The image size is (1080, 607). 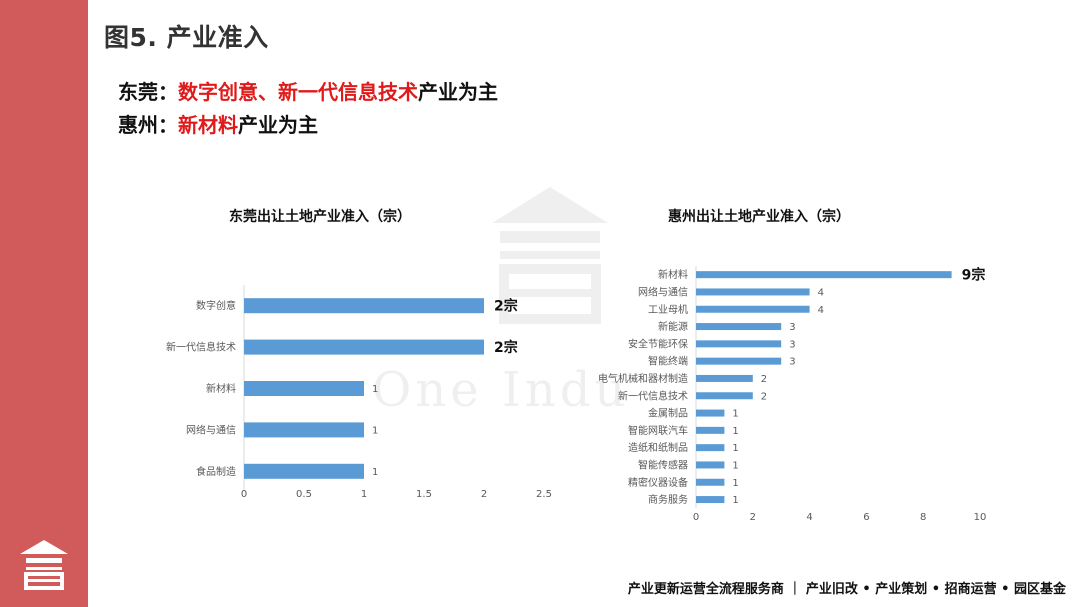 I want to click on intro-line-dongguan: 东莞：数字创意、新一代信息技术产业为主, so click(x=308, y=90).